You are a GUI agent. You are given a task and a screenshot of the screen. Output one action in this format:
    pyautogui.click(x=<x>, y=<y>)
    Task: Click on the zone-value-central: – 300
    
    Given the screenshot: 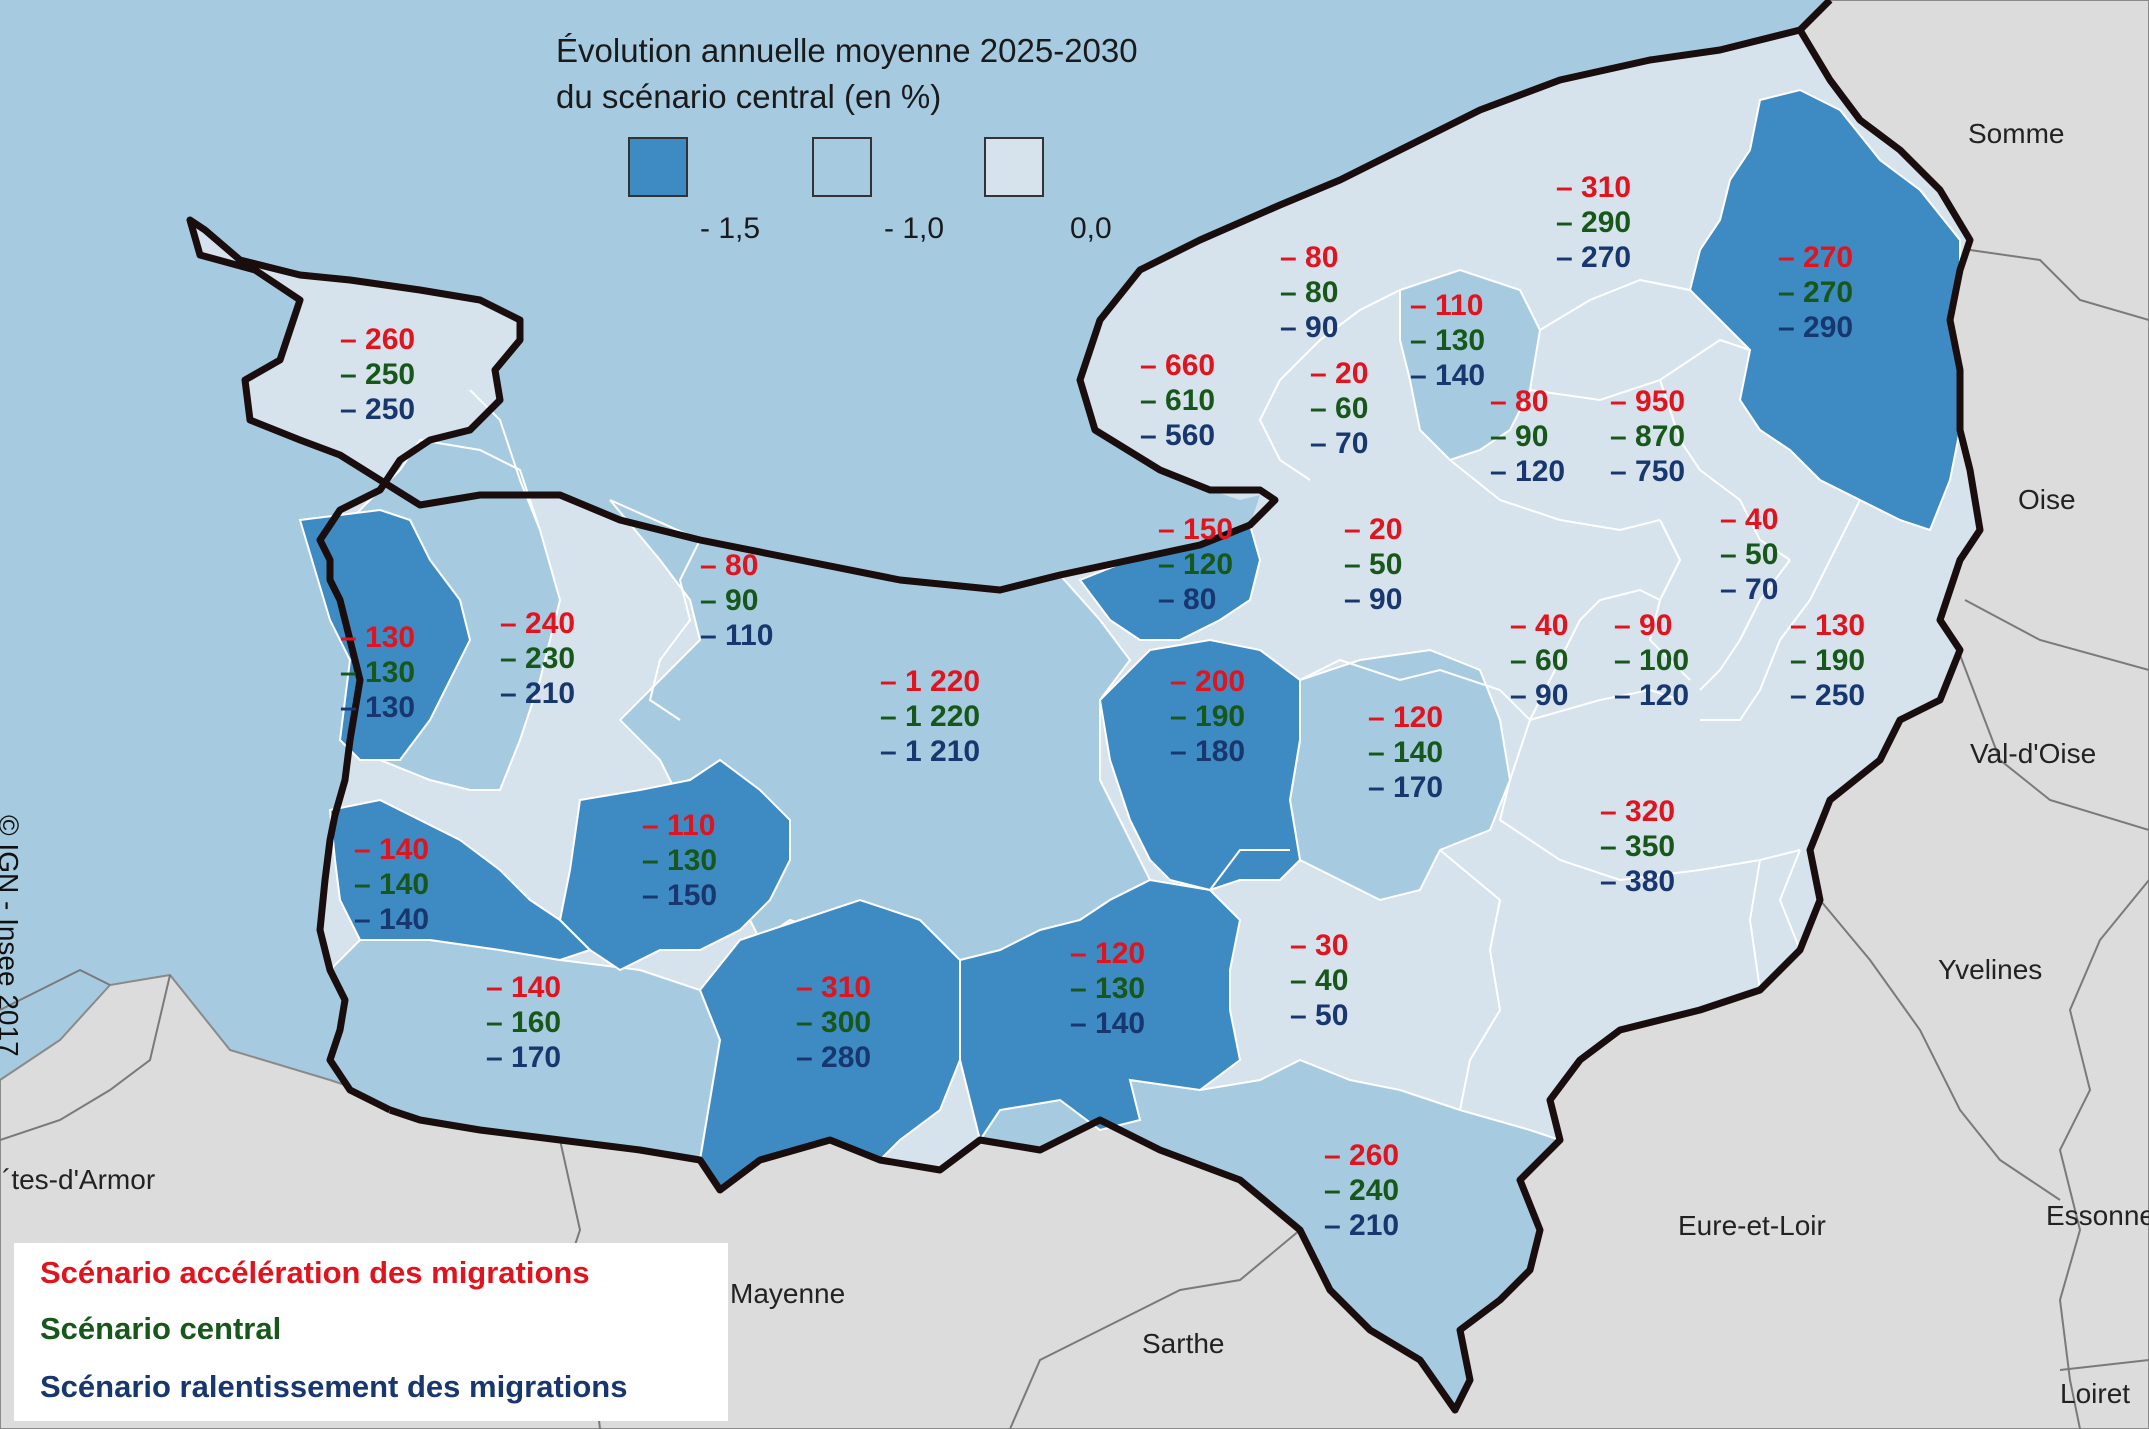 What is the action you would take?
    pyautogui.click(x=834, y=1022)
    